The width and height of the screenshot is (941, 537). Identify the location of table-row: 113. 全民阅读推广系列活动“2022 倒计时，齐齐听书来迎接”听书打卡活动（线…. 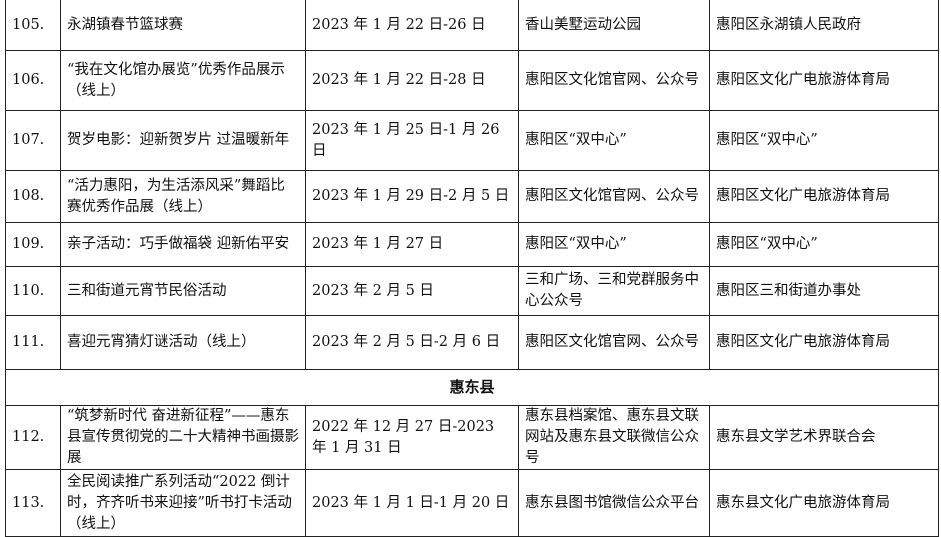
(472, 503).